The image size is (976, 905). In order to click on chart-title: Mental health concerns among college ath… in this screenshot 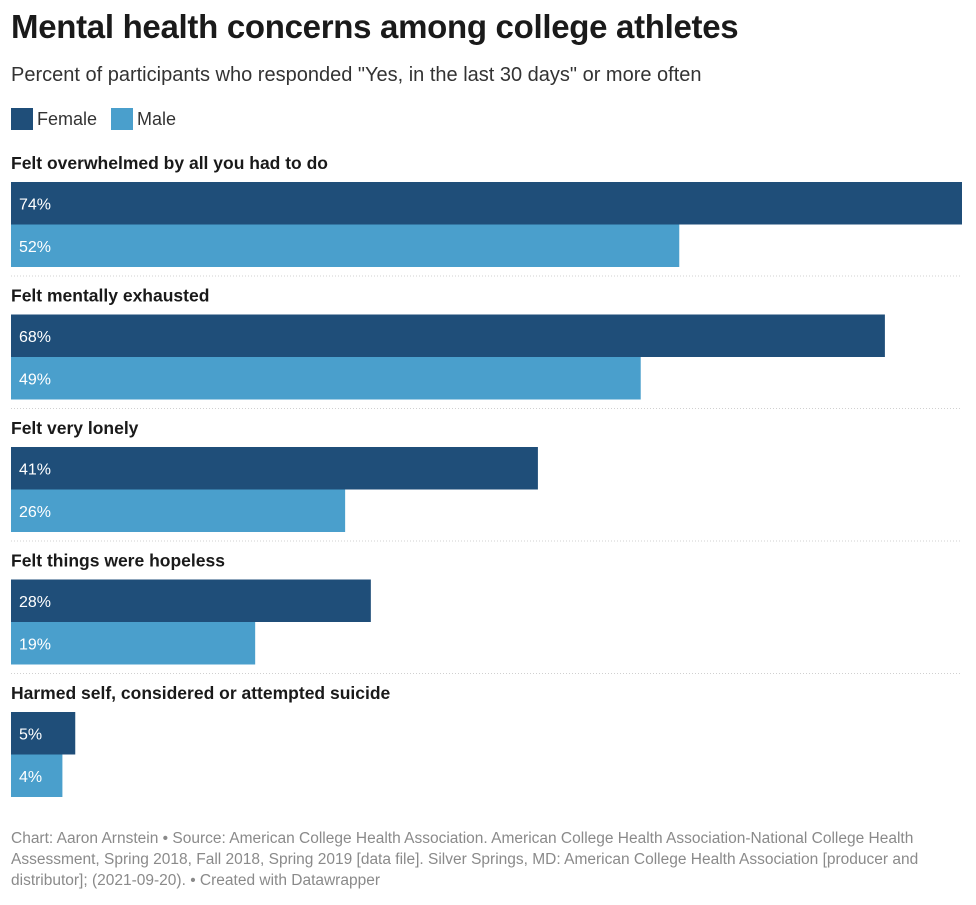, I will do `click(375, 26)`.